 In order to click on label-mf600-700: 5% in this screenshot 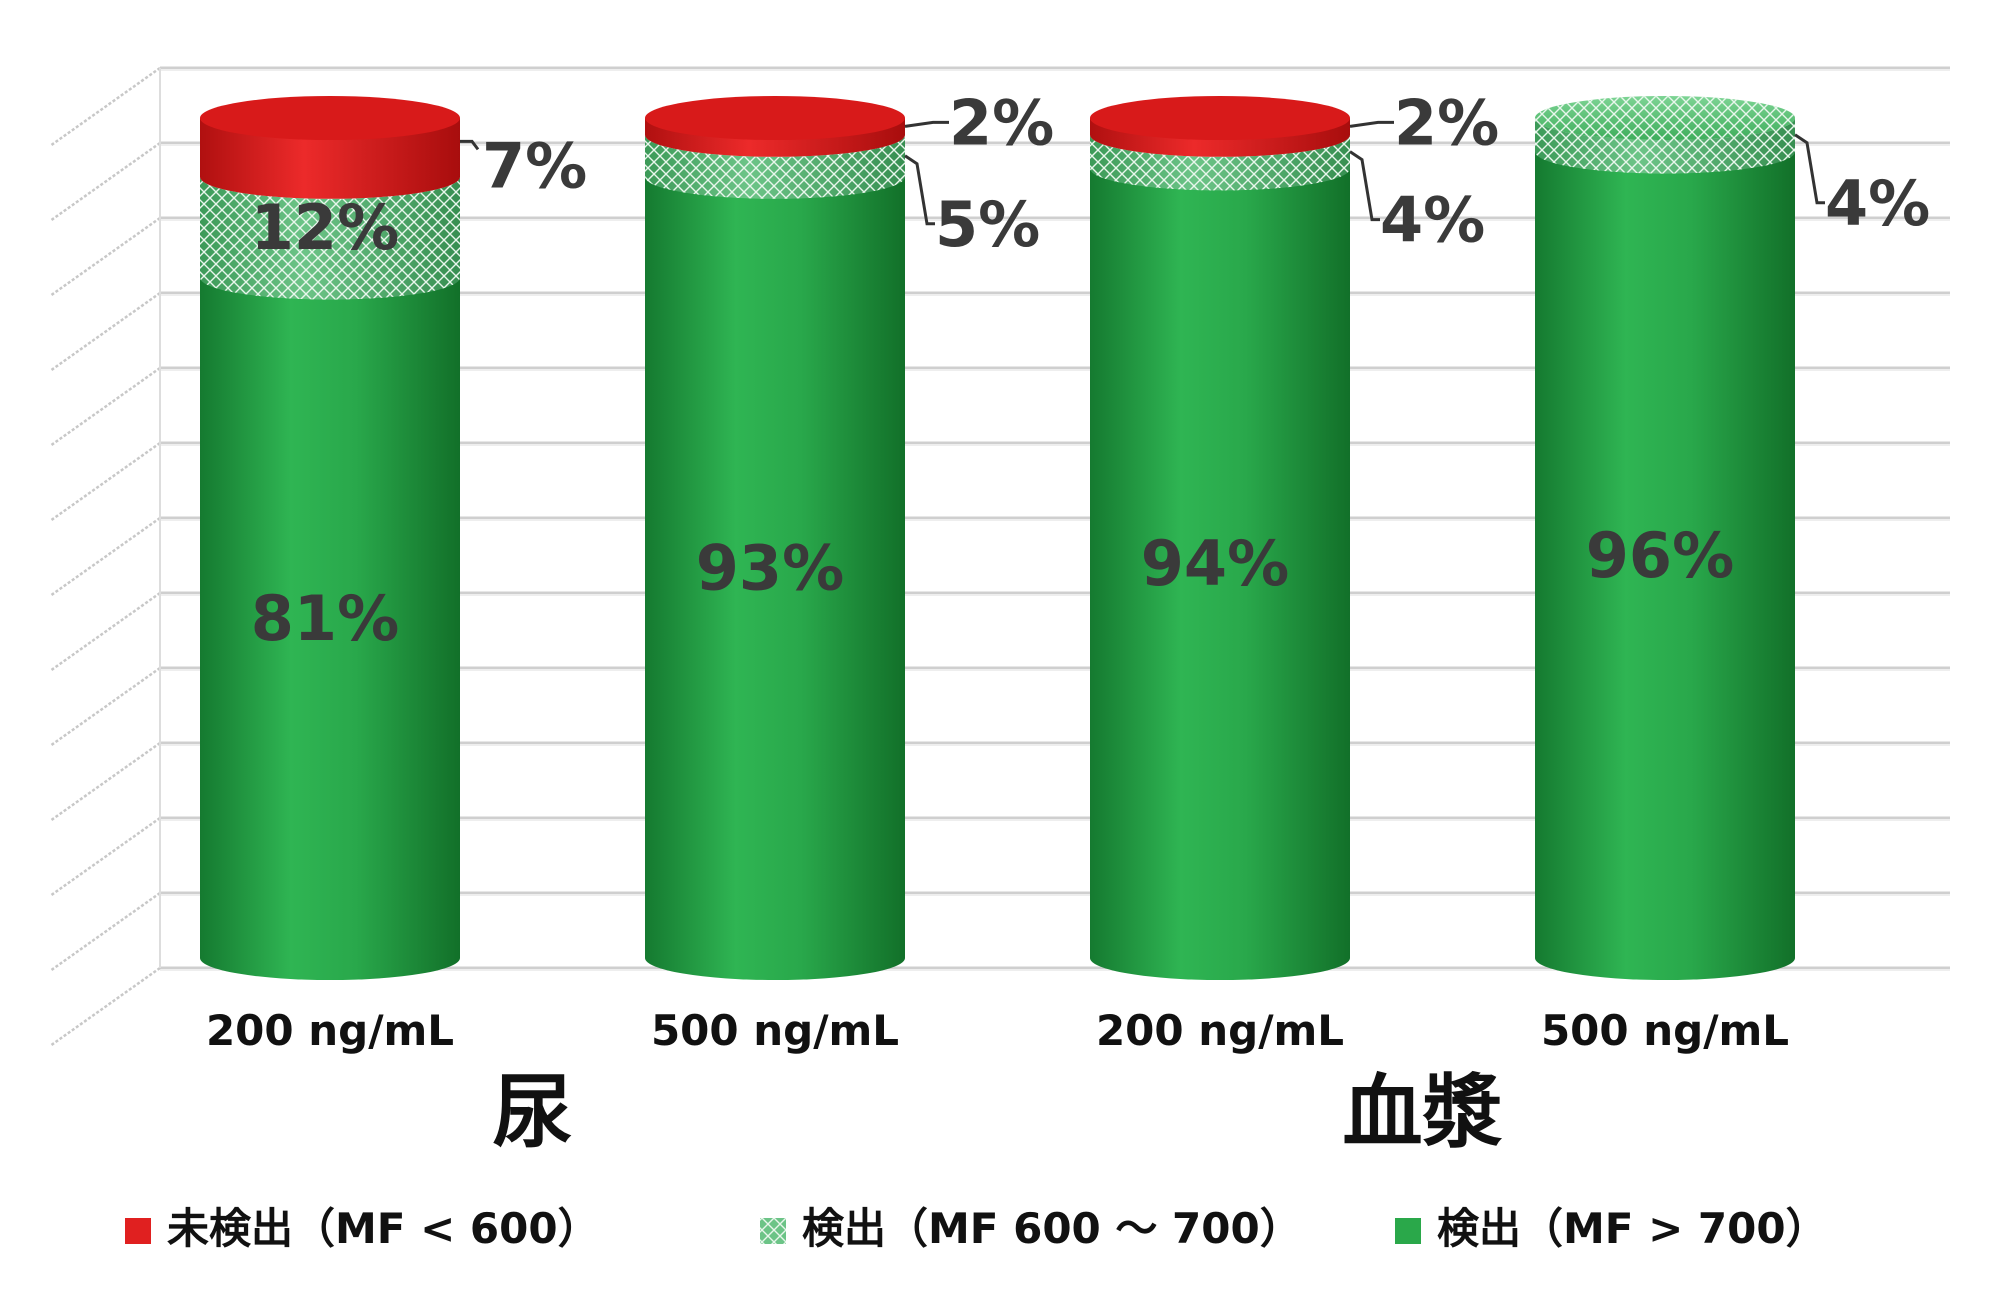, I will do `click(987, 224)`.